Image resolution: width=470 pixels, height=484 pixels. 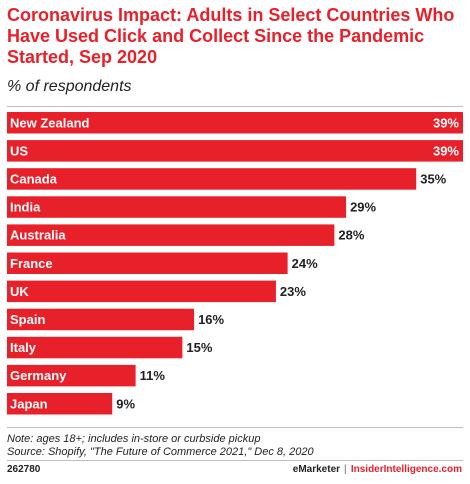 I want to click on bar-australia, so click(x=171, y=235).